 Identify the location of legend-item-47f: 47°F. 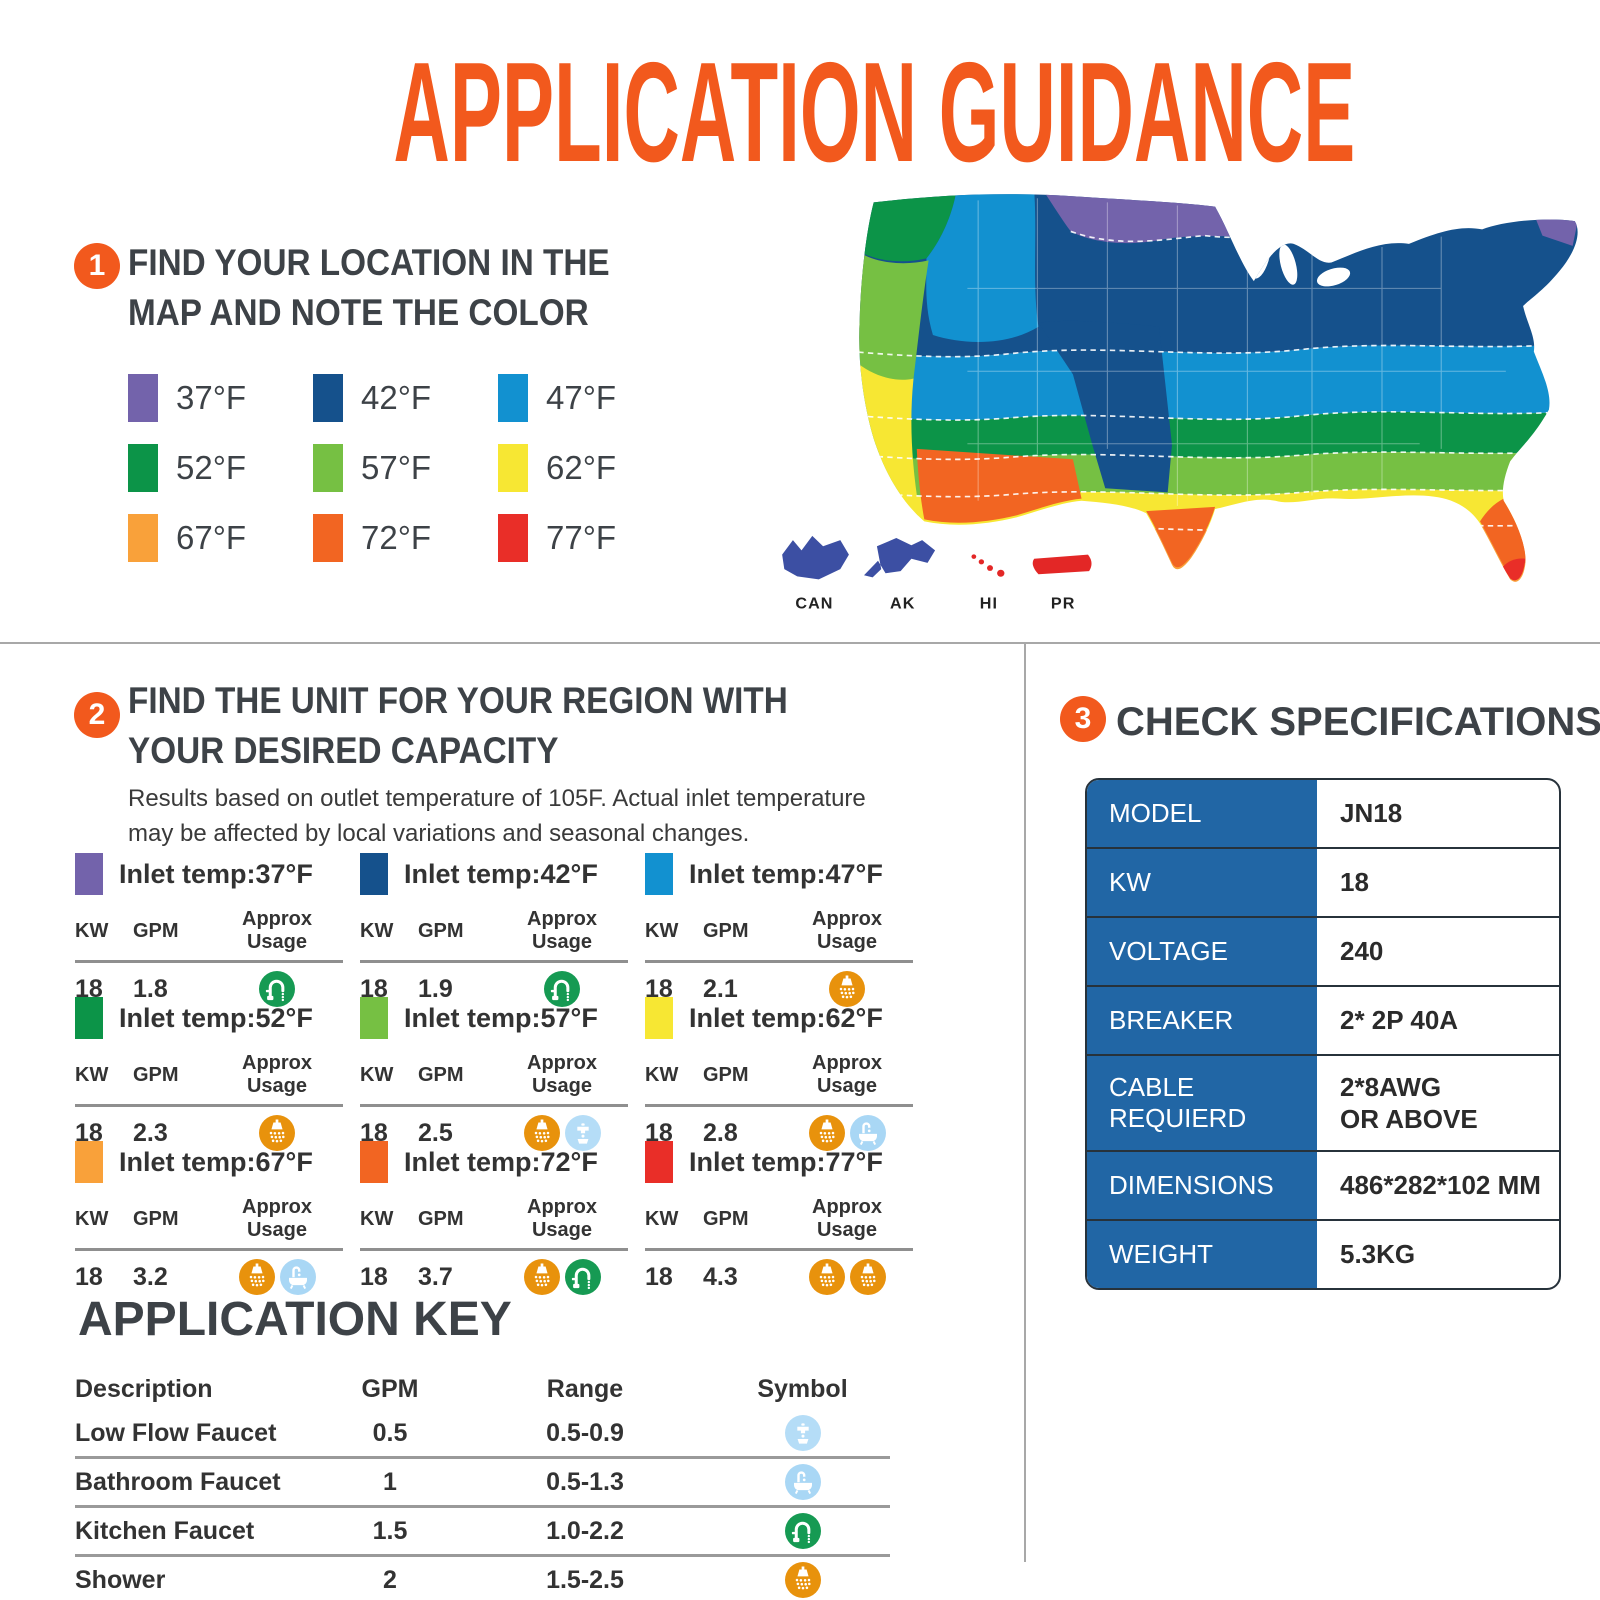
(590, 398).